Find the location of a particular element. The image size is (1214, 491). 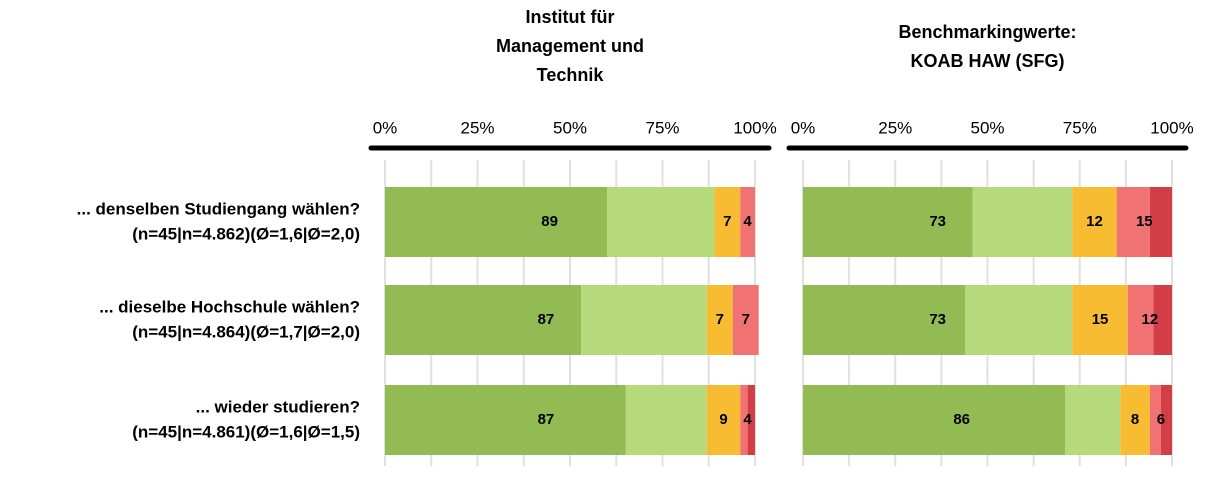

category-label: ... denselben Studiengang wählen? is located at coordinates (218, 208).